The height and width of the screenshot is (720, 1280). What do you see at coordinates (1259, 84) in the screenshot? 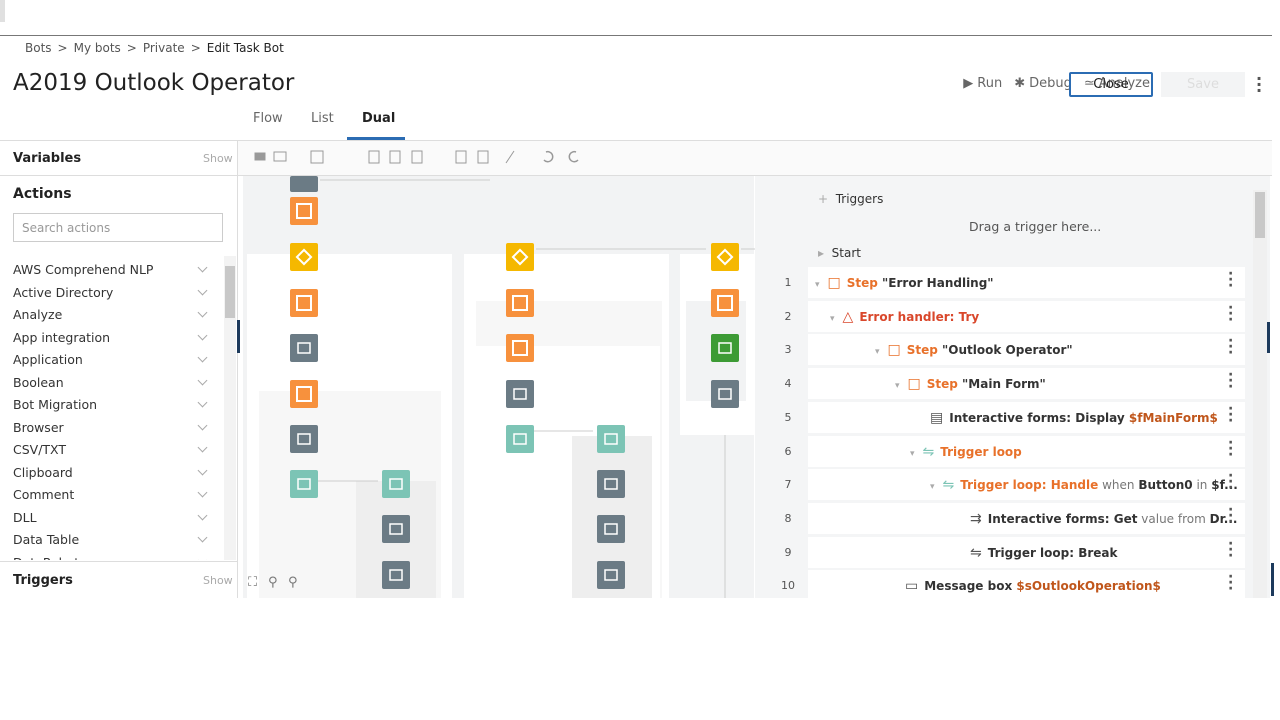
I see `more-menu: · · ·` at bounding box center [1259, 84].